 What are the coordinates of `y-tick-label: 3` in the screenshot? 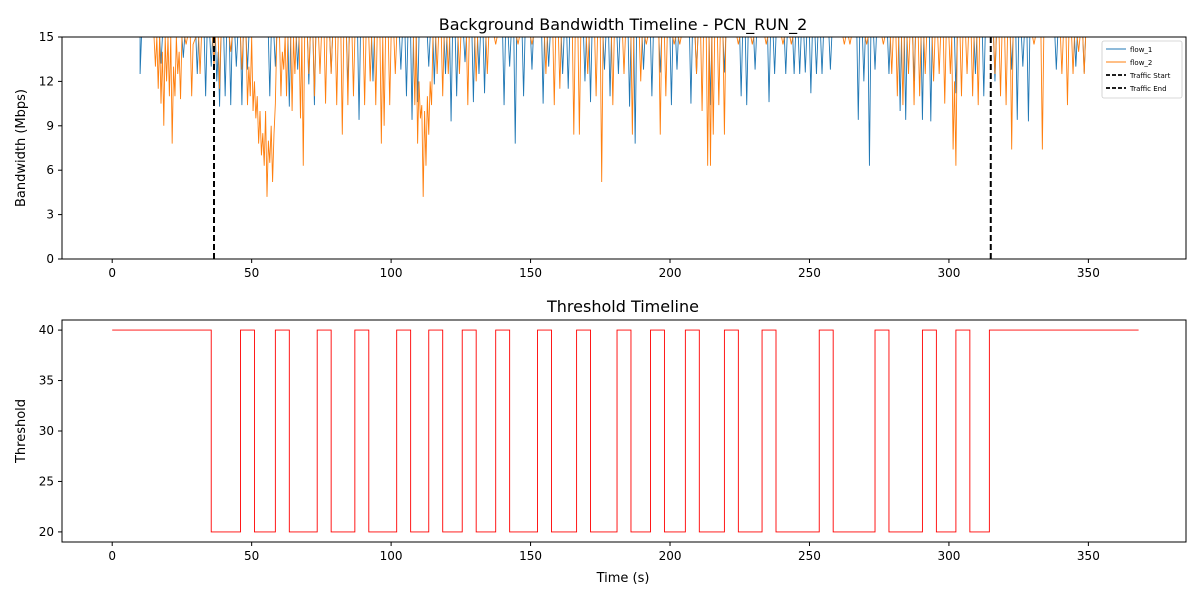 It's located at (50, 215).